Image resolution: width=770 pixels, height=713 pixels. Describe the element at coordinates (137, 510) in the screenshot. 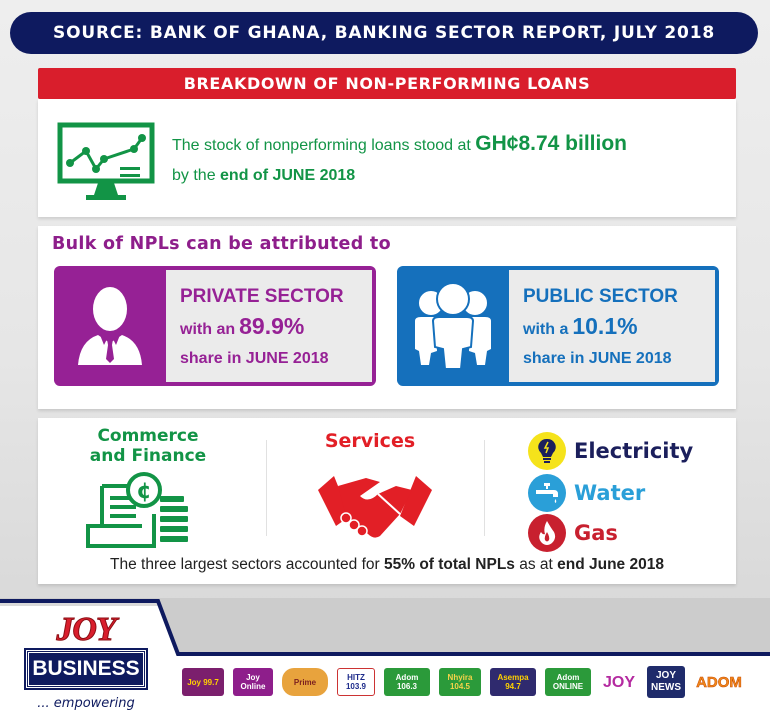

I see `cedi-money-documents-icon: ¢` at that location.